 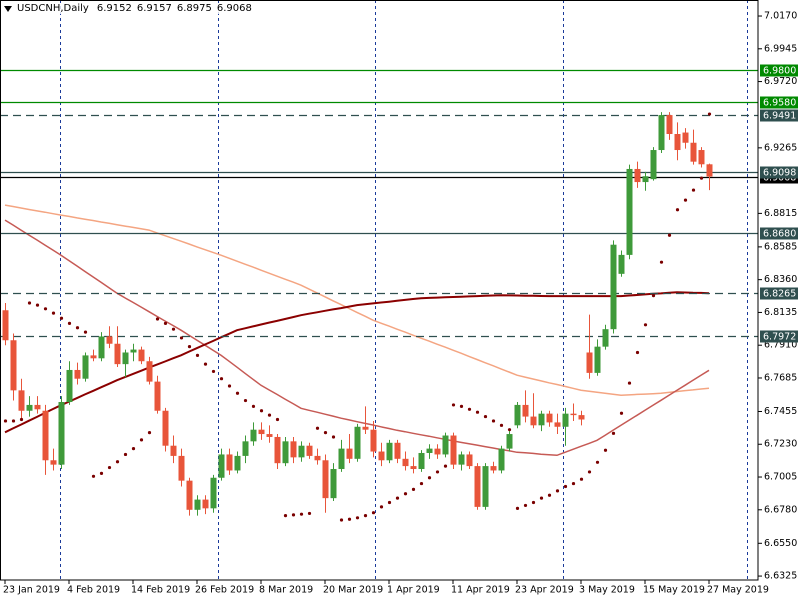 I want to click on y-tick-label: 6.7910, so click(x=780, y=345).